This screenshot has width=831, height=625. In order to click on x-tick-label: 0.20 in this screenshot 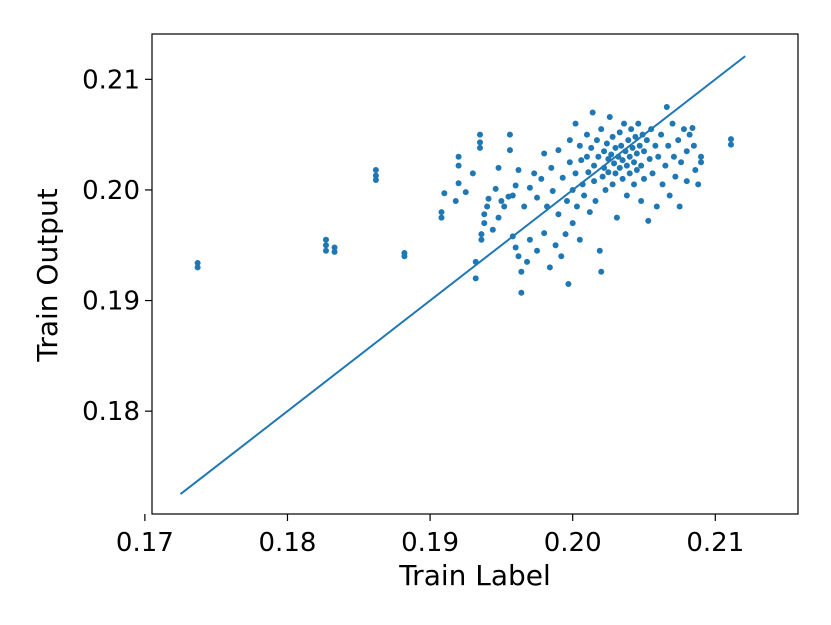, I will do `click(573, 543)`.